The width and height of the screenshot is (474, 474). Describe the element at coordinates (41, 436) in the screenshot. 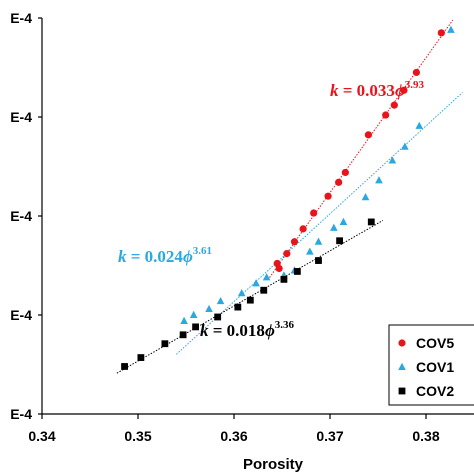

I see `x-tick-label: 0.34` at that location.